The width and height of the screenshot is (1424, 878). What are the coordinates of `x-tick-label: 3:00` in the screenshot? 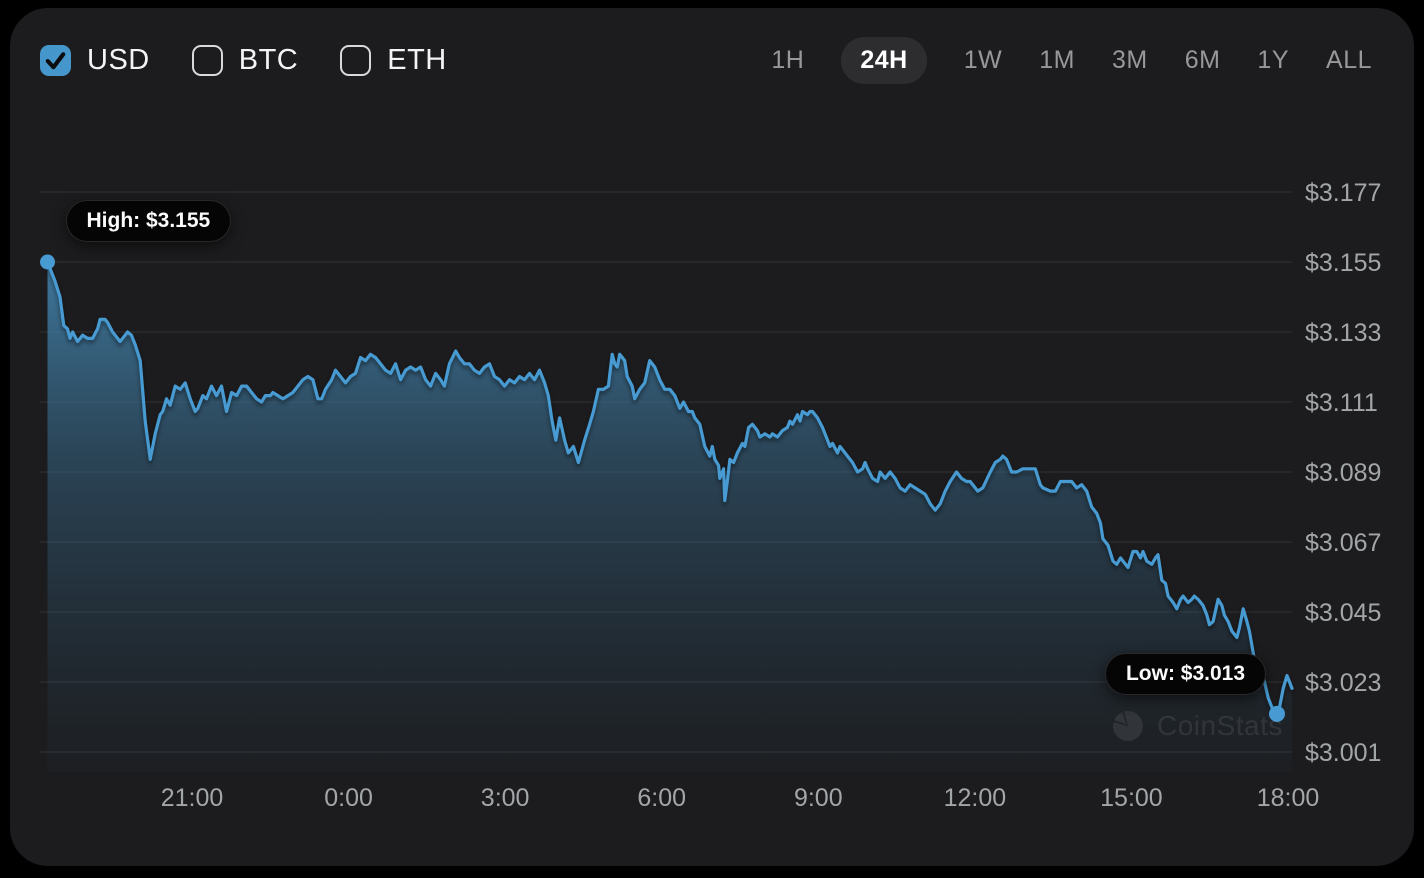 It's located at (505, 798).